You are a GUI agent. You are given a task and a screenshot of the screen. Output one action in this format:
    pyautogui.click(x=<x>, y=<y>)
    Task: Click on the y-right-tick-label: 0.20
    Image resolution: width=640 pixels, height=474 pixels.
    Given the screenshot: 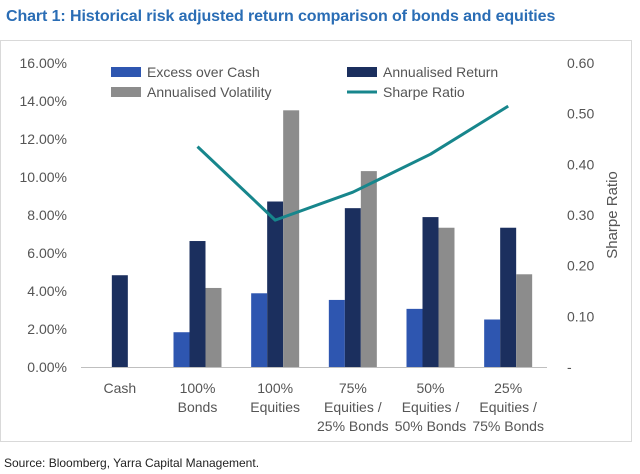 What is the action you would take?
    pyautogui.click(x=580, y=266)
    